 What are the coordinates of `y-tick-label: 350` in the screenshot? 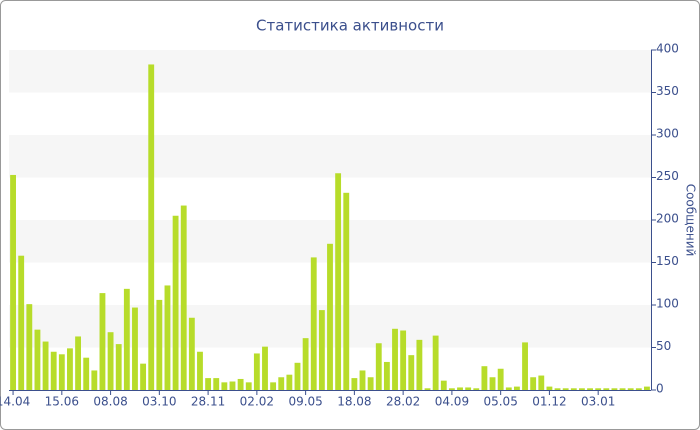 It's located at (667, 91).